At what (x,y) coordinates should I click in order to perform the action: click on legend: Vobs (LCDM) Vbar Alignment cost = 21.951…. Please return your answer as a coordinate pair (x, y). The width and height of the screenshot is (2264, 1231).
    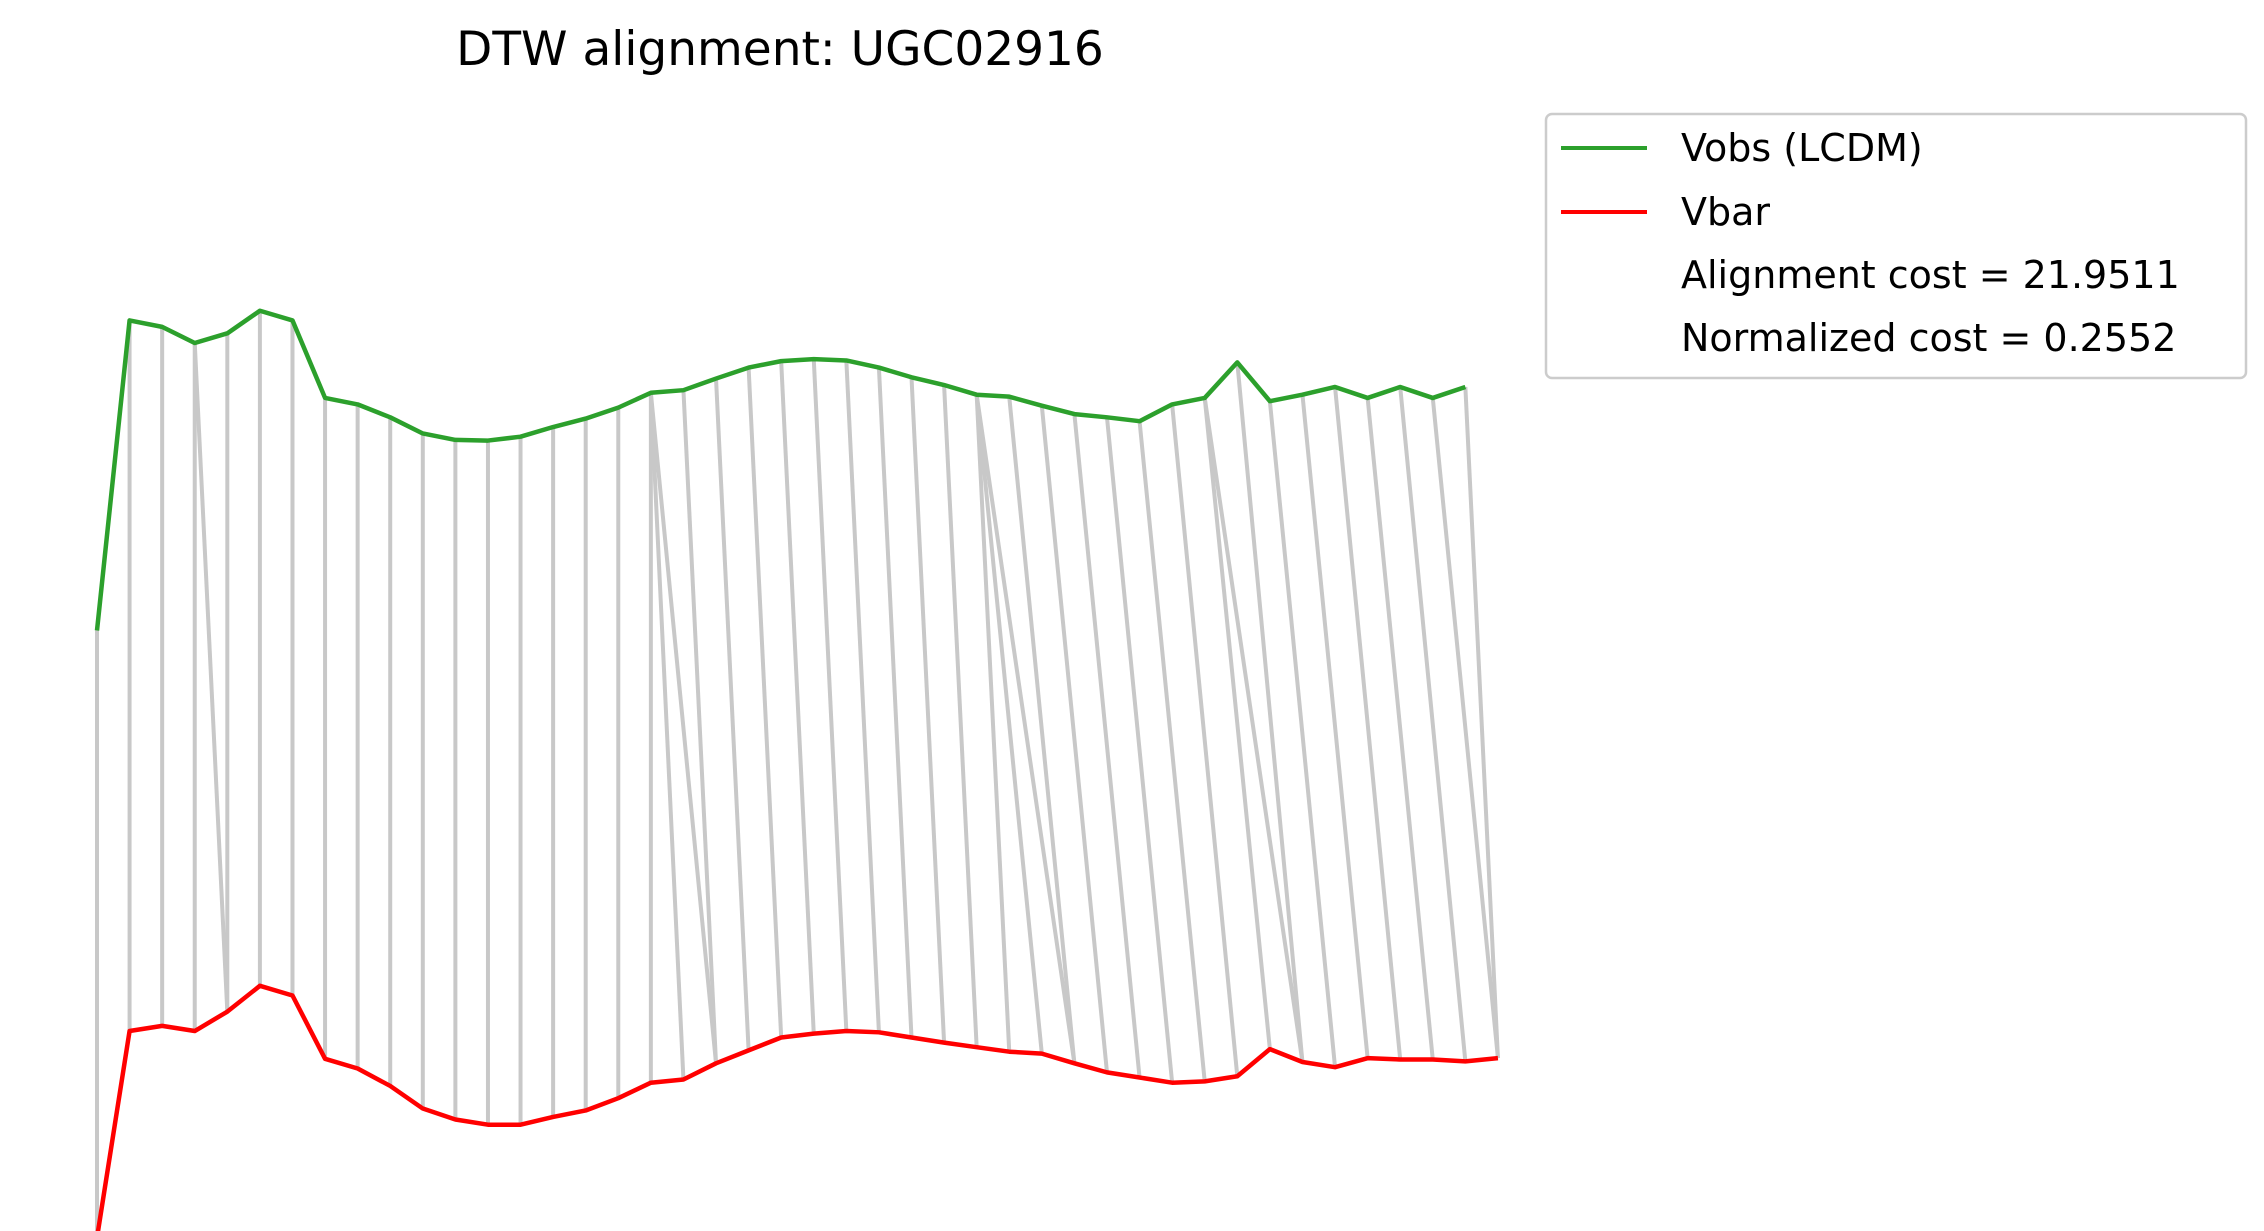
    Looking at the image, I should click on (1896, 246).